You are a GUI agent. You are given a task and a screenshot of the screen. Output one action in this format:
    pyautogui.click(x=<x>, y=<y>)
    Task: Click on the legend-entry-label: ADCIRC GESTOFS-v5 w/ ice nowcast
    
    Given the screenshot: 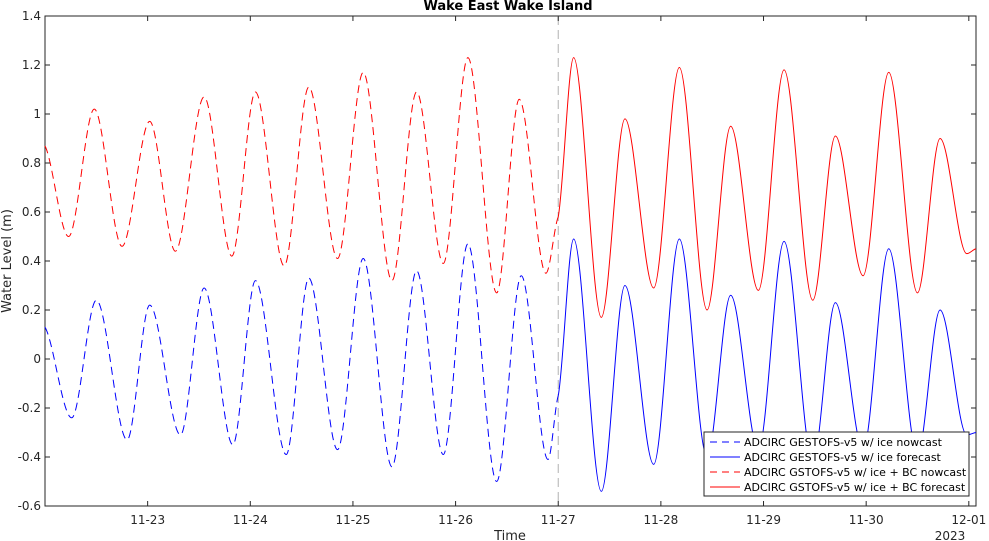 What is the action you would take?
    pyautogui.click(x=843, y=442)
    